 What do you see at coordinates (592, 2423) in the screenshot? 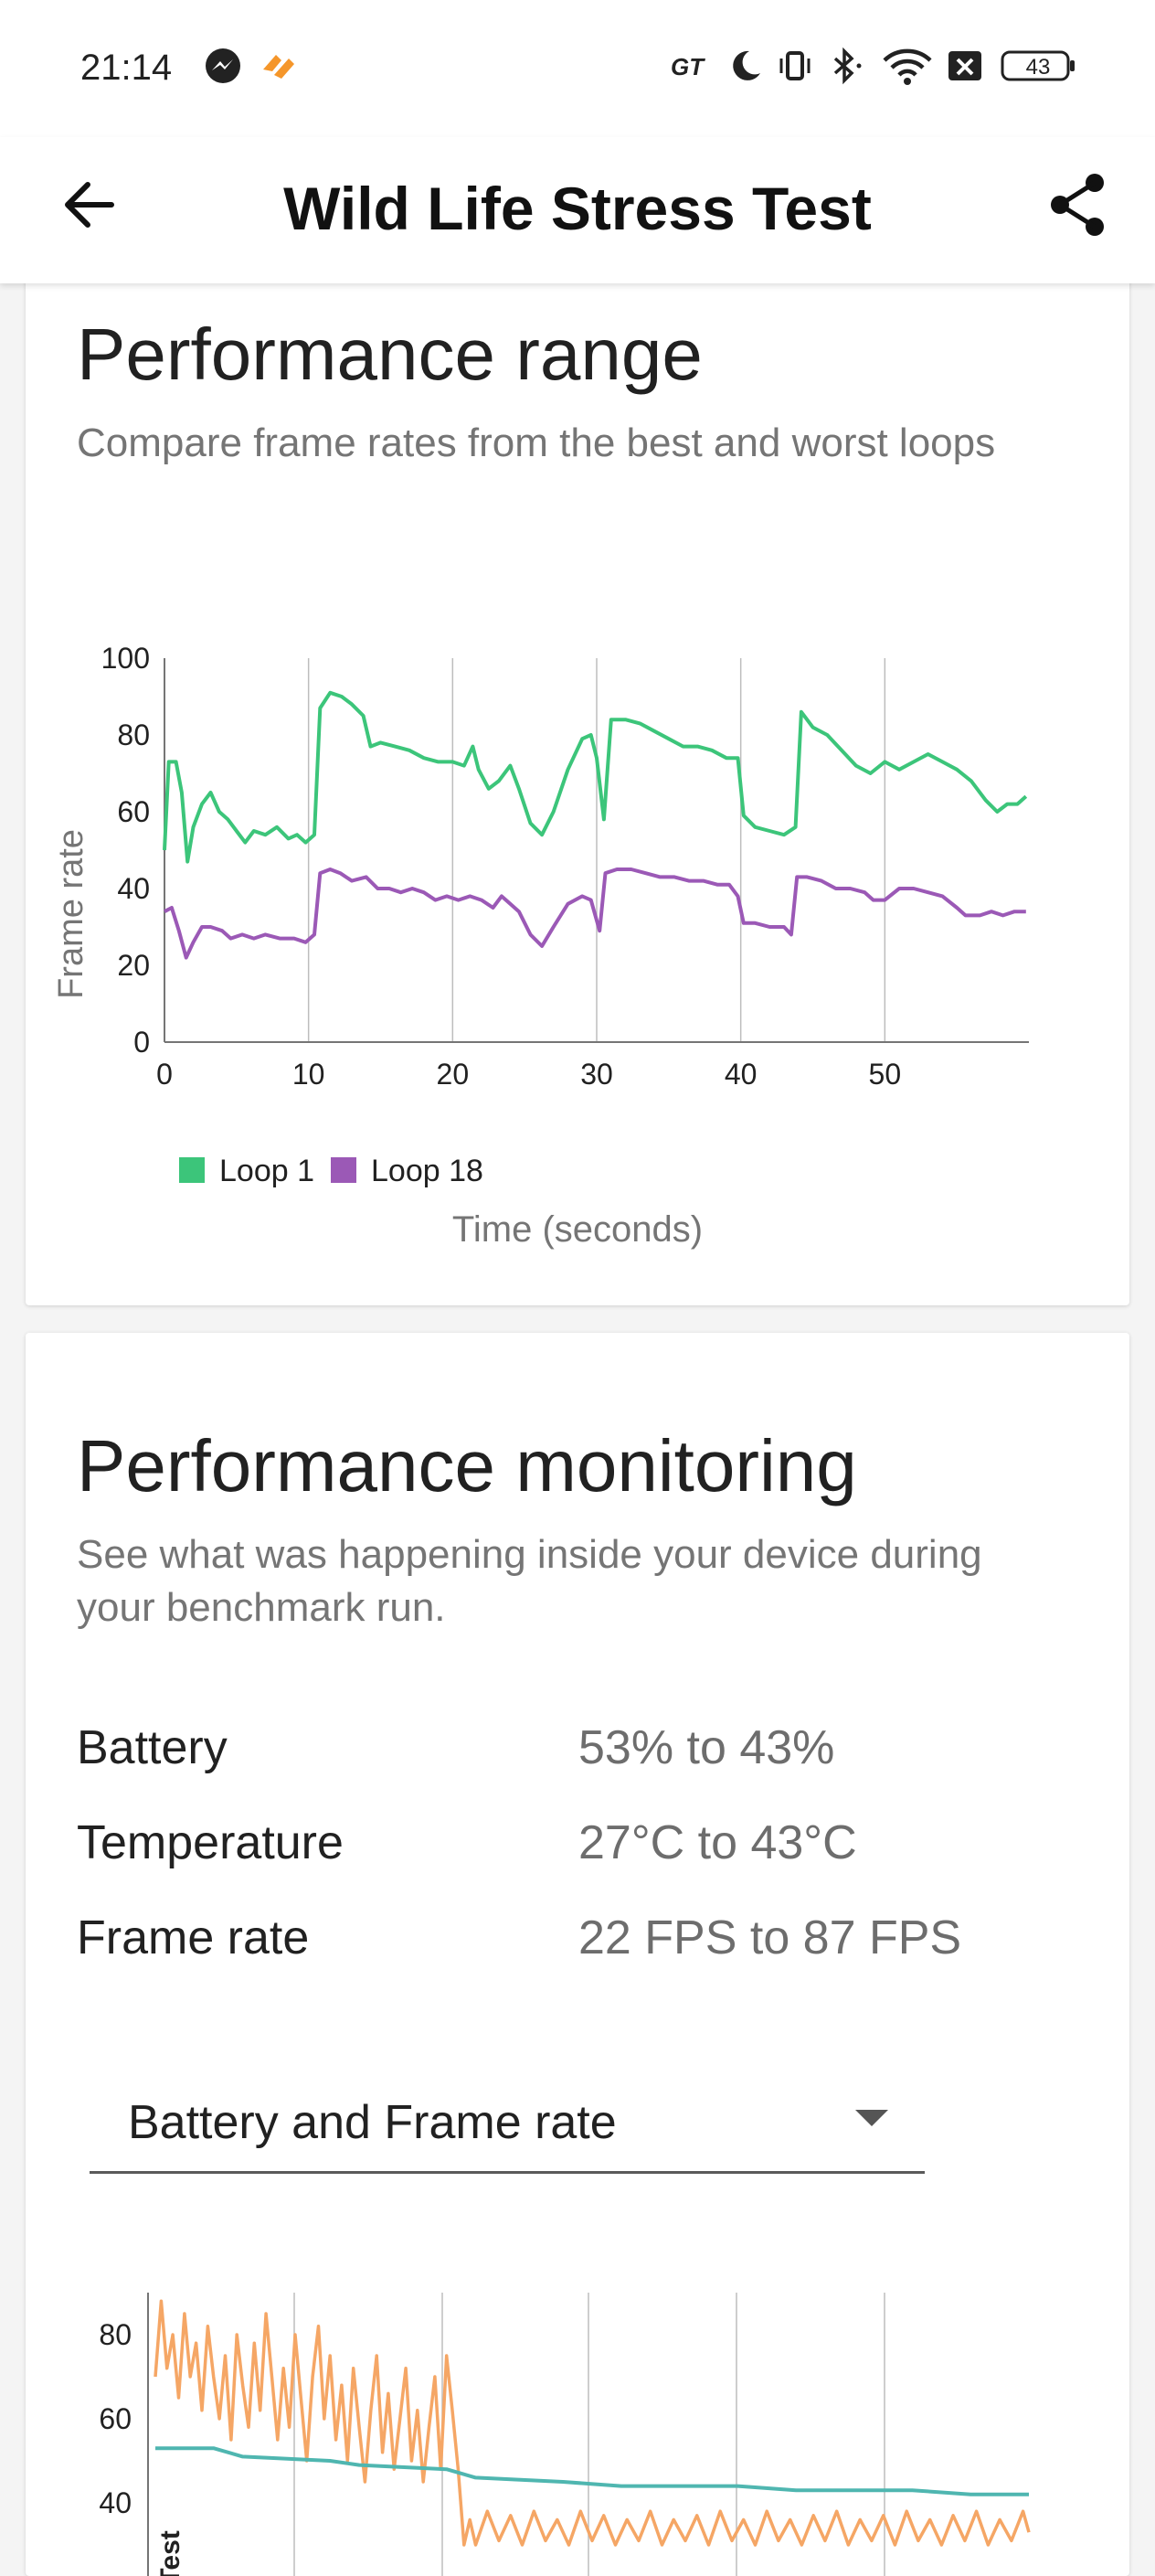
I see `series-line-frame-rate` at bounding box center [592, 2423].